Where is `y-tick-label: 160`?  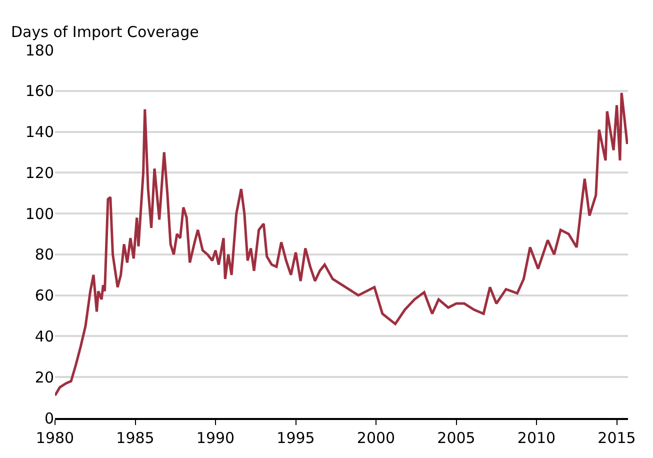 y-tick-label: 160 is located at coordinates (39, 91).